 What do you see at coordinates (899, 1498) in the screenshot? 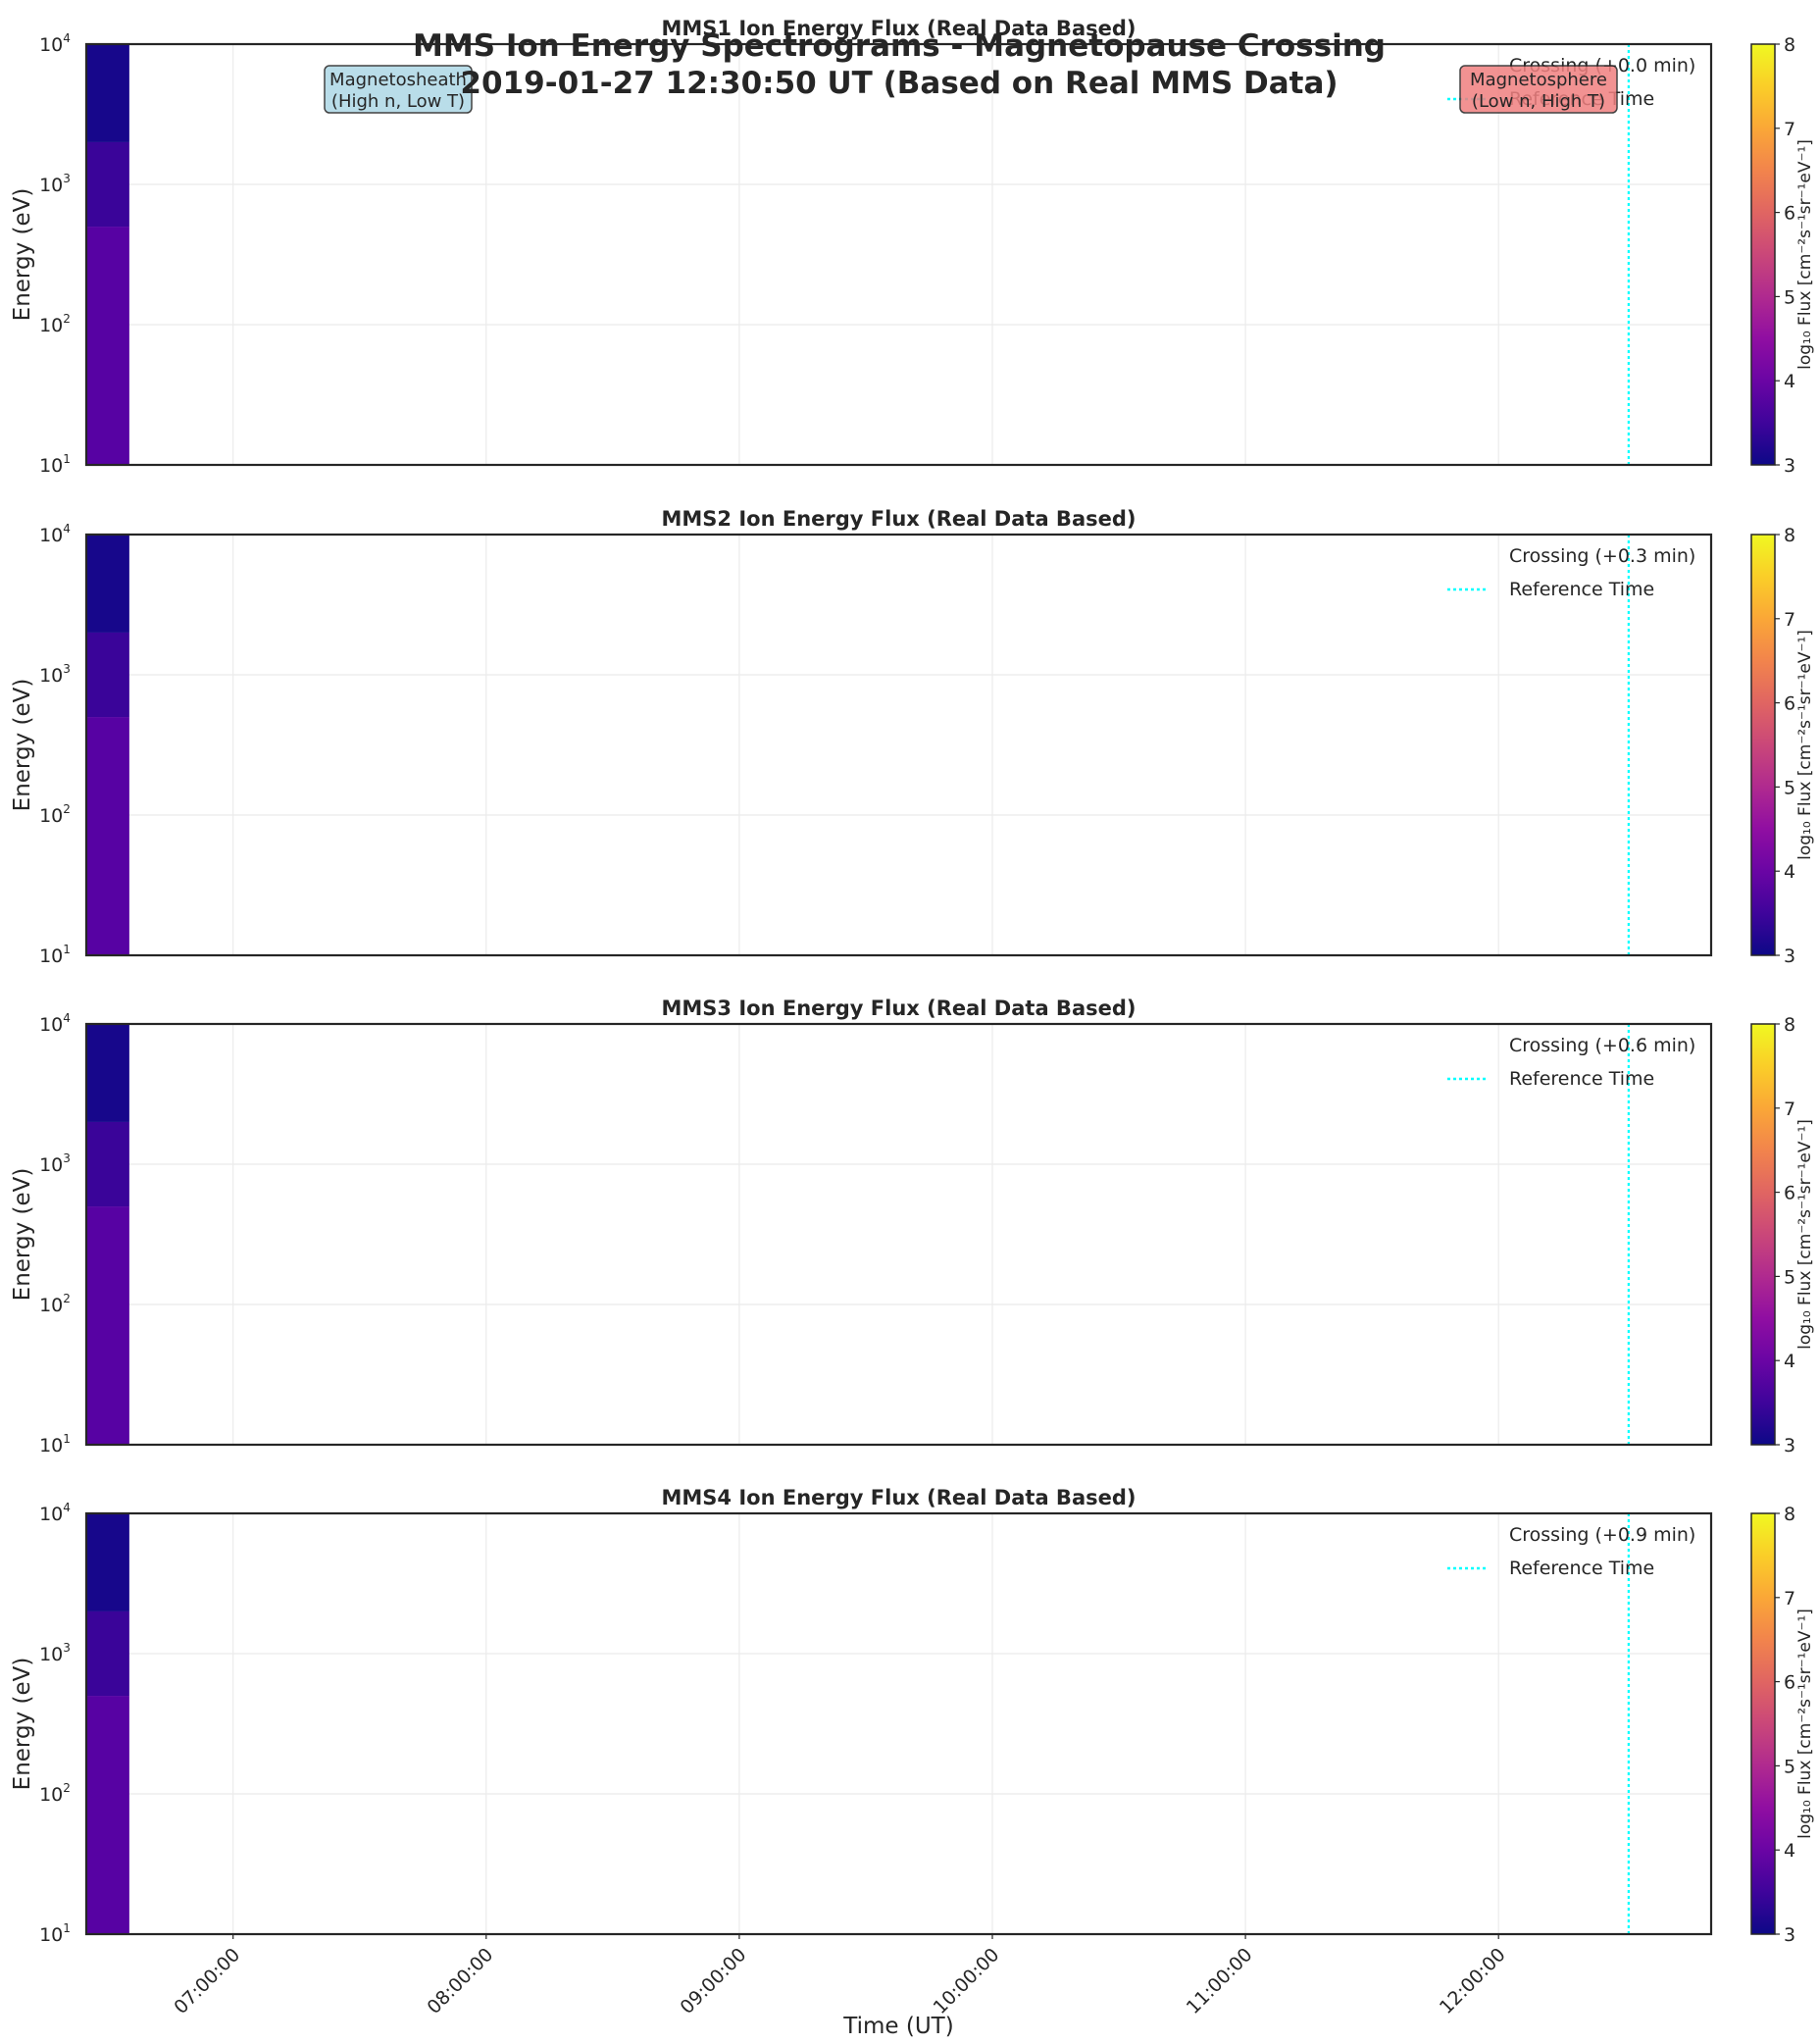
I see `panel-title: MMS4 Ion Energy Flux (Real Data Based)` at bounding box center [899, 1498].